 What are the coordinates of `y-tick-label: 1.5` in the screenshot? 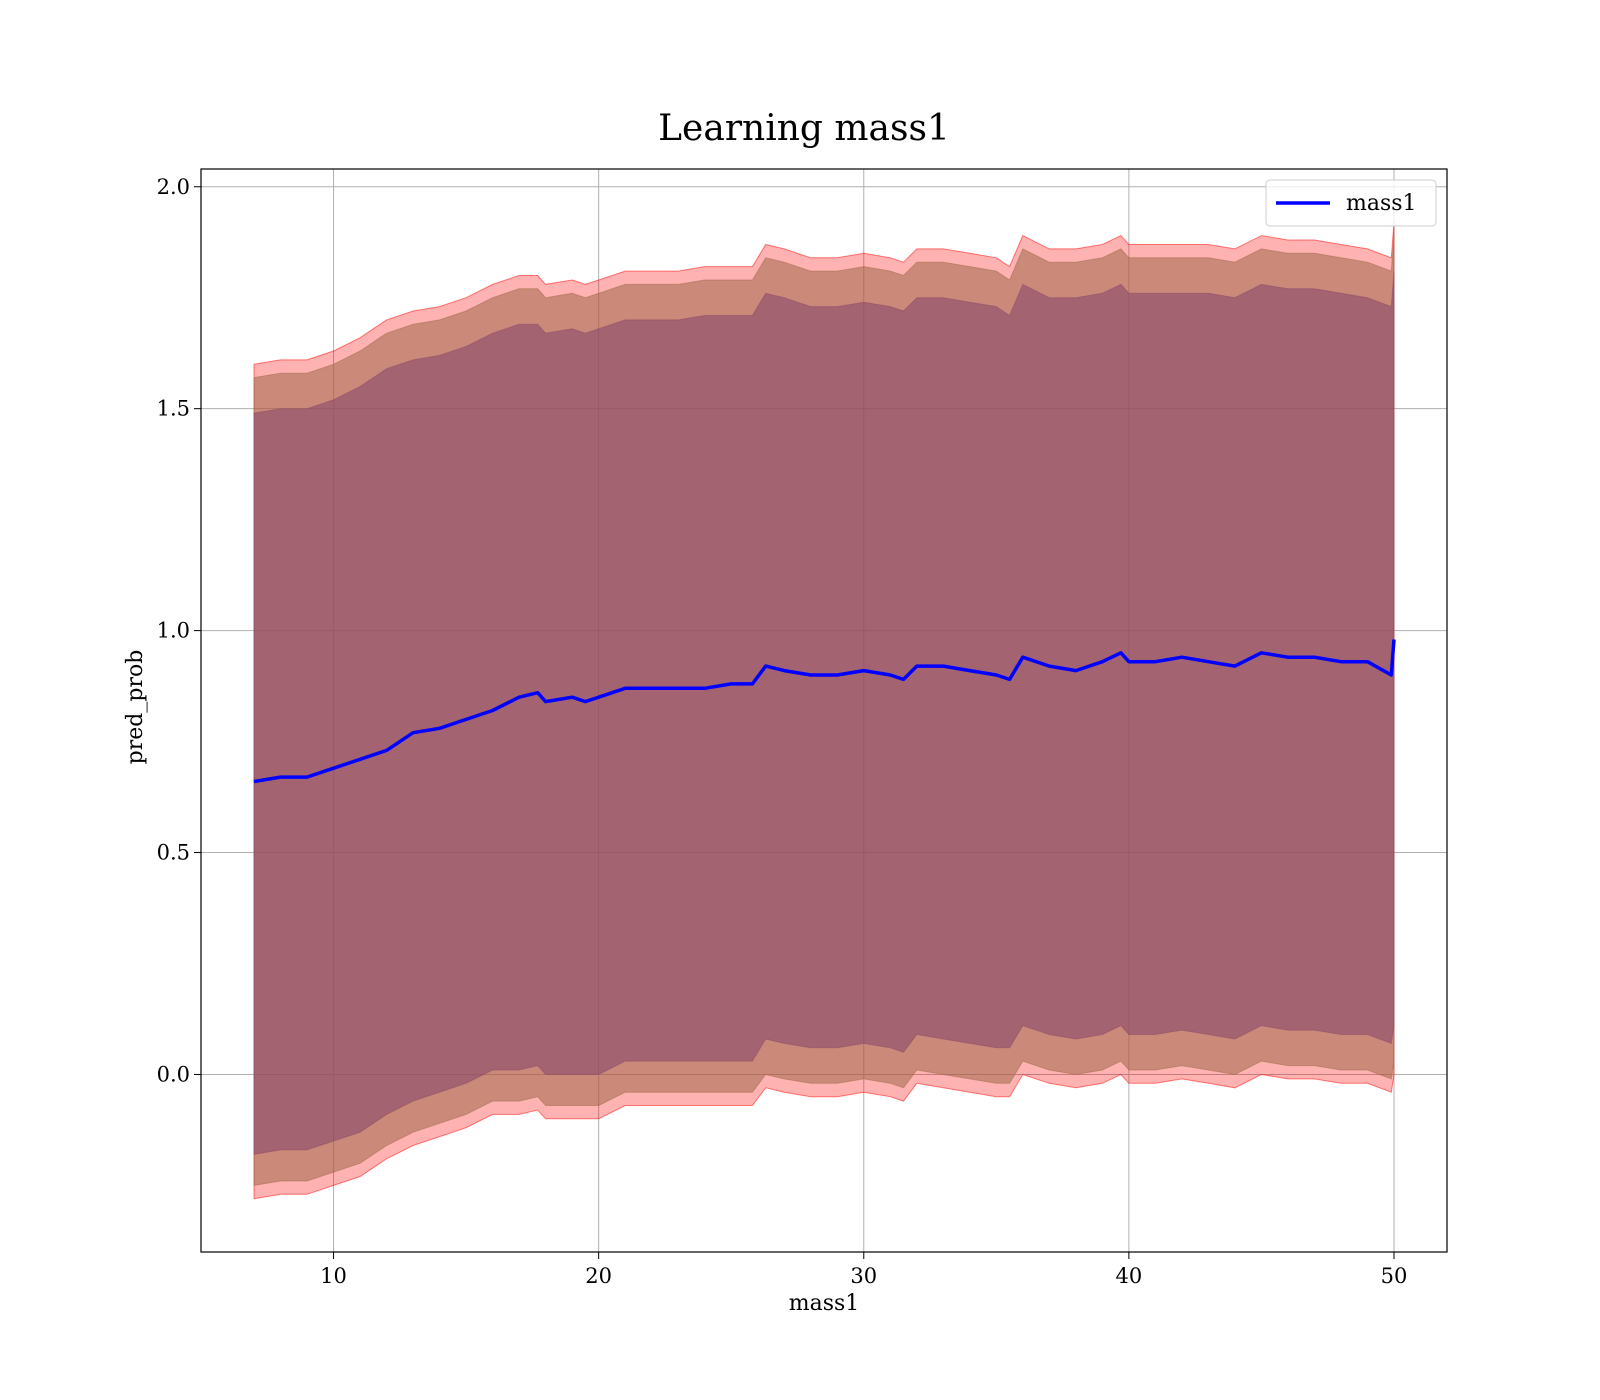 It's located at (173, 409).